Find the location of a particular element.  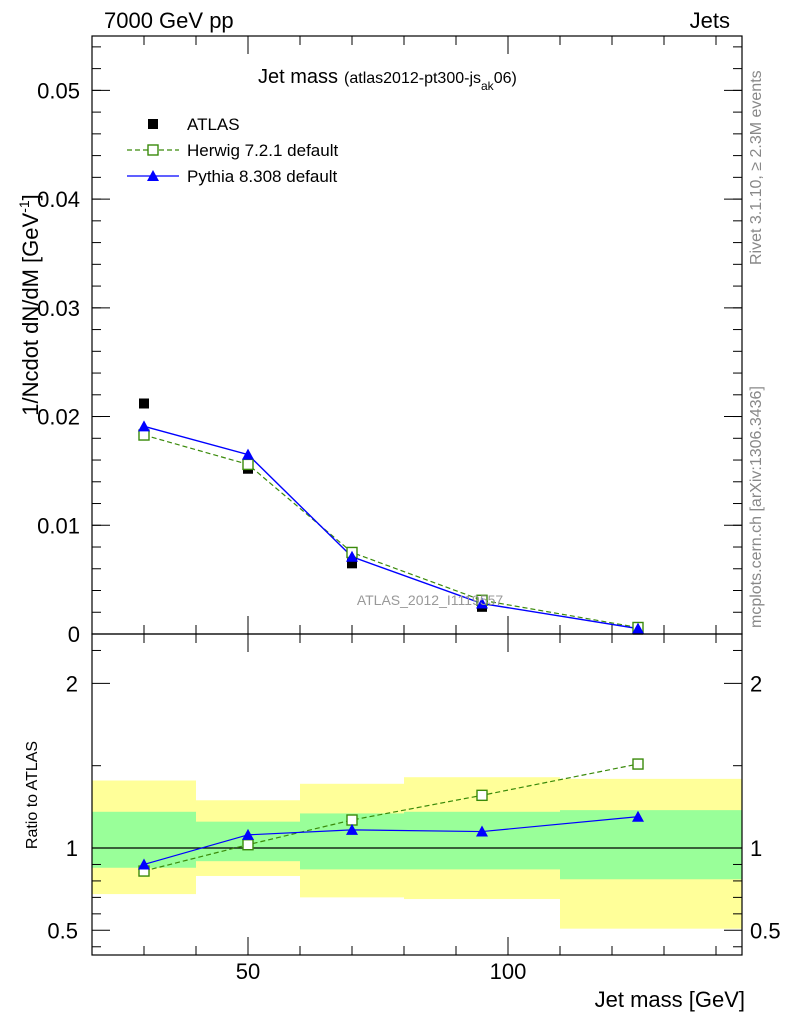

ratio-ytick-label: 2 is located at coordinates (72, 683).